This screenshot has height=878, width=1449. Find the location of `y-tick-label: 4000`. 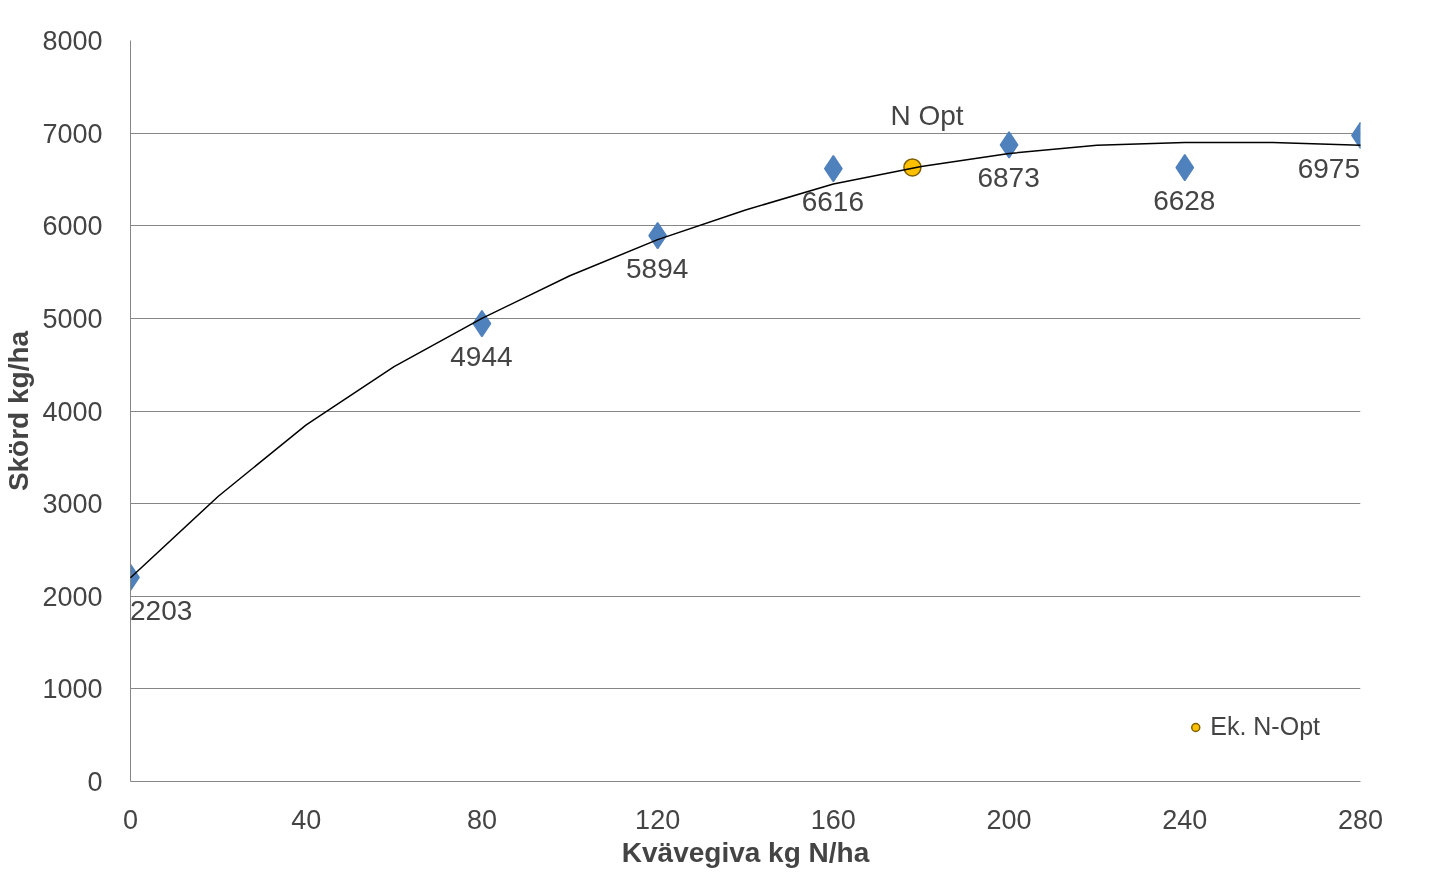

y-tick-label: 4000 is located at coordinates (72, 411).